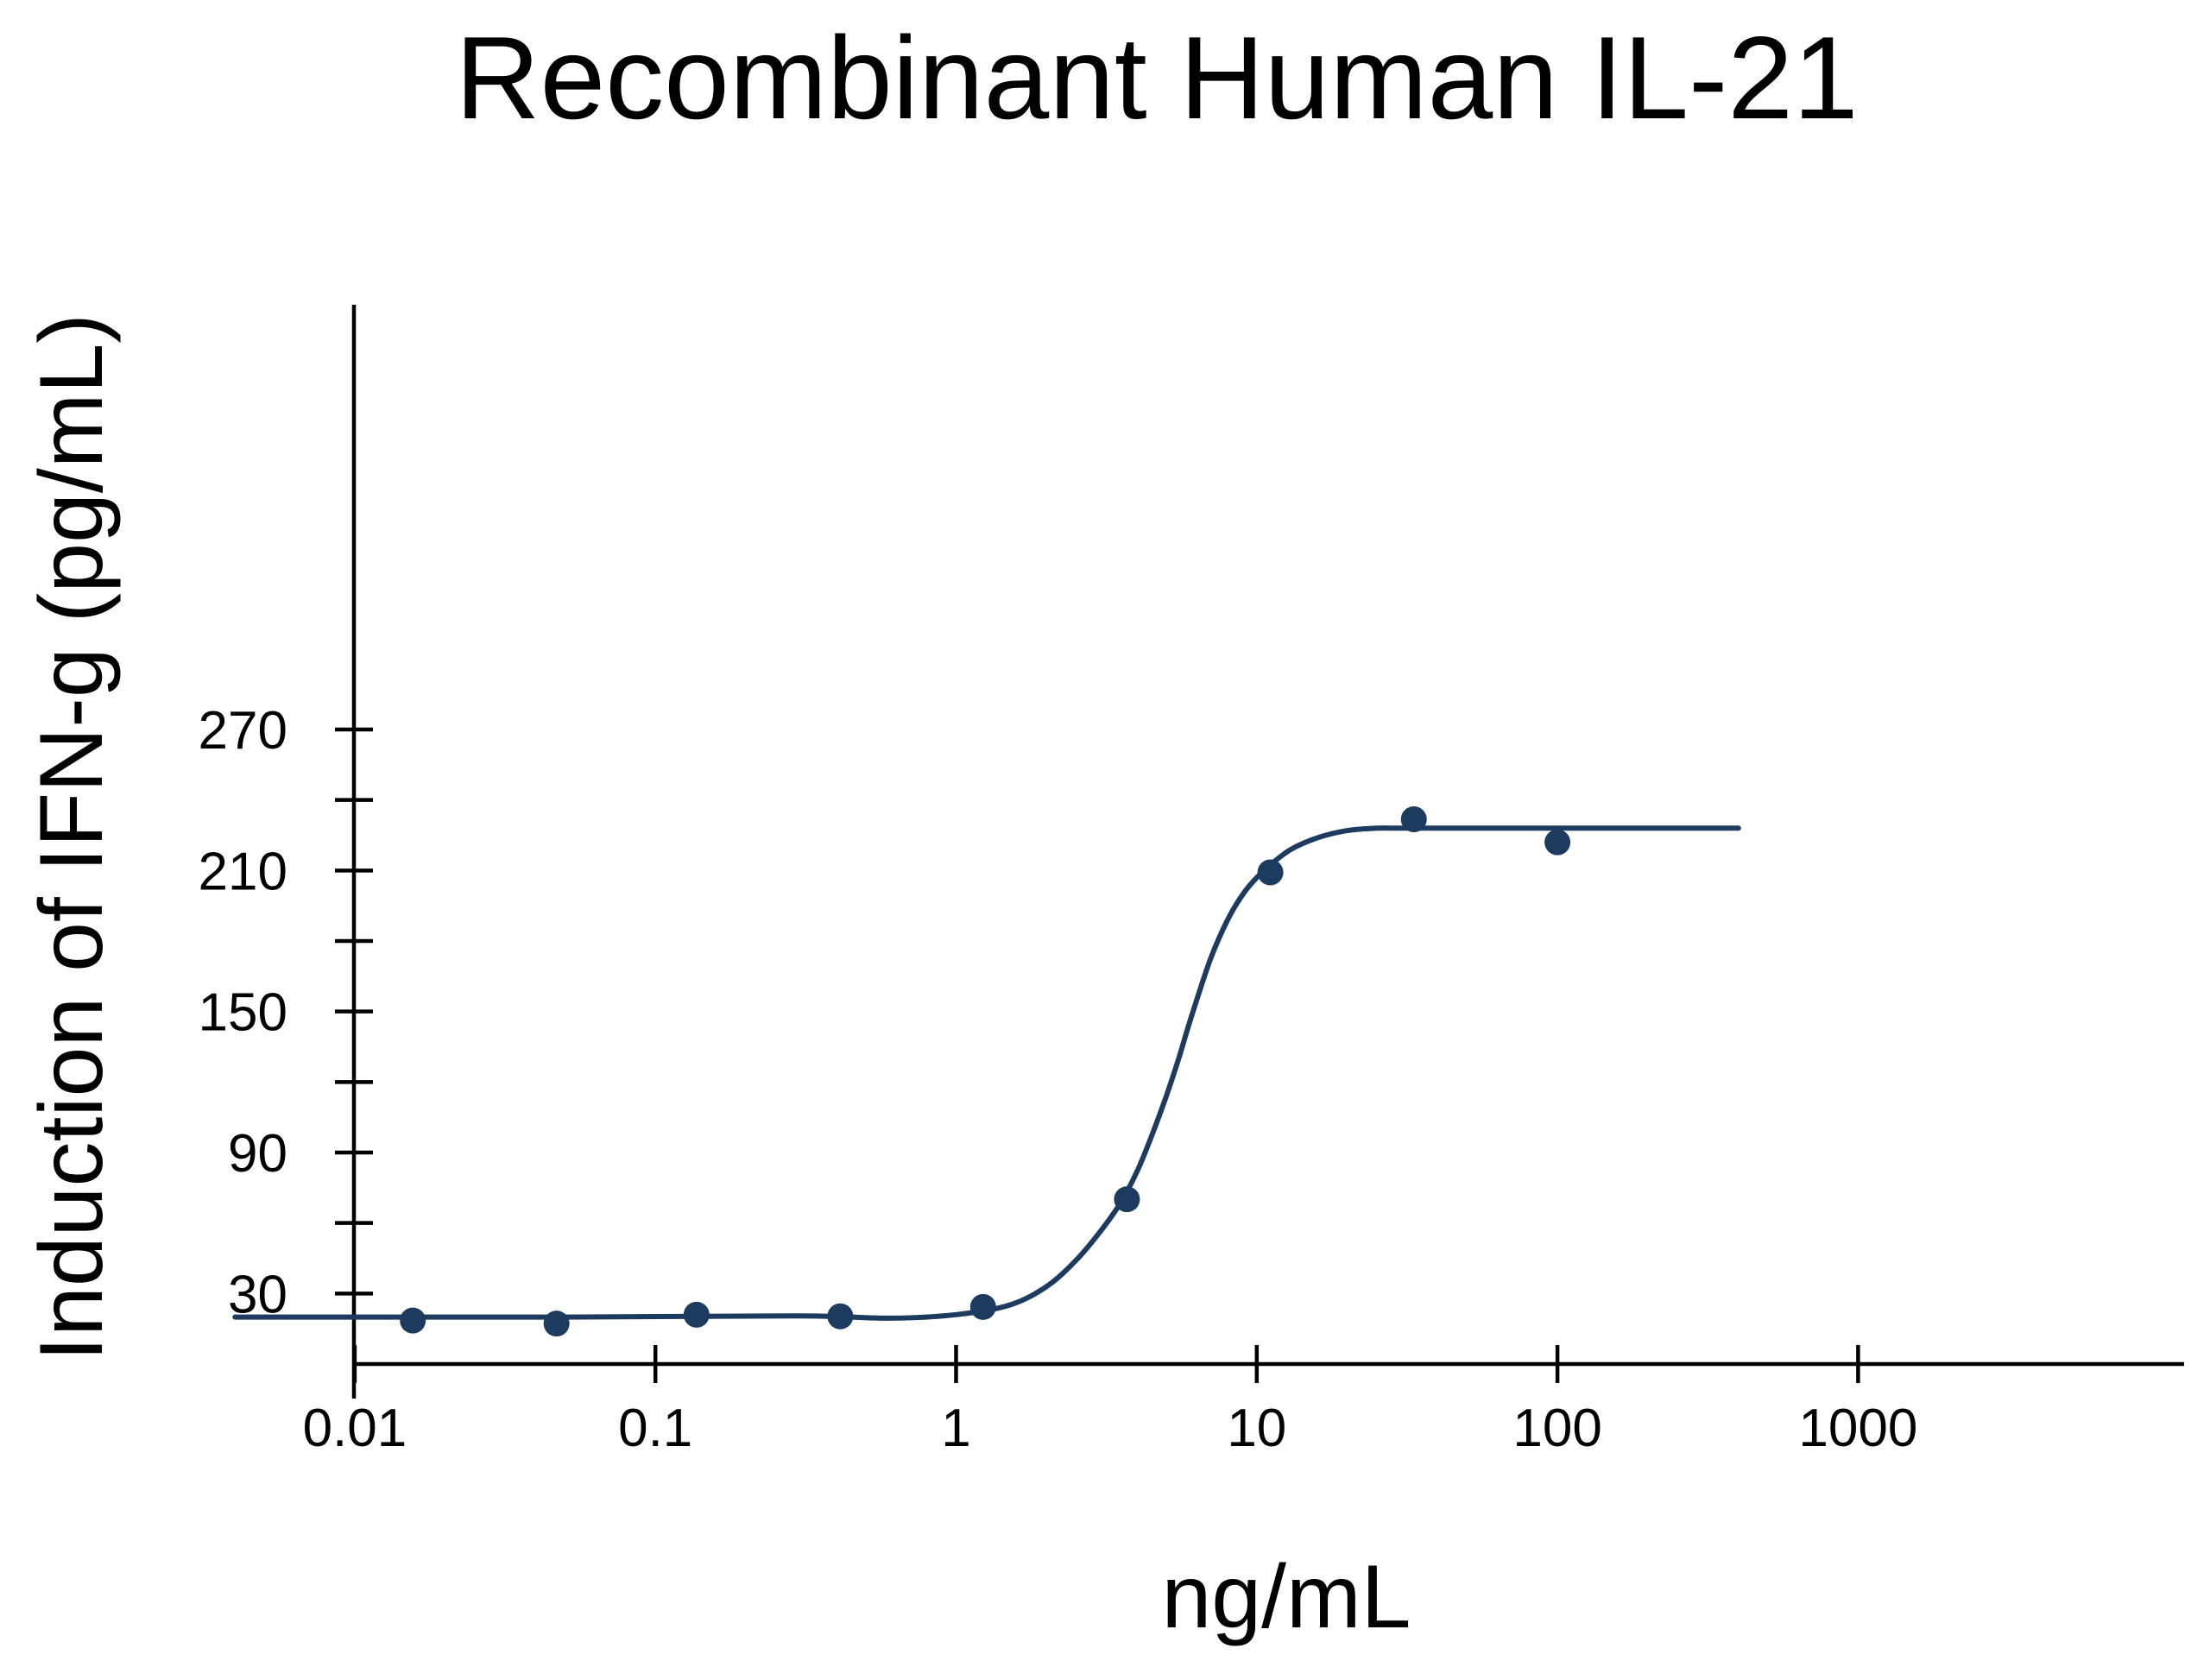 The width and height of the screenshot is (2210, 1680). I want to click on x-tick-label: 100, so click(1557, 1428).